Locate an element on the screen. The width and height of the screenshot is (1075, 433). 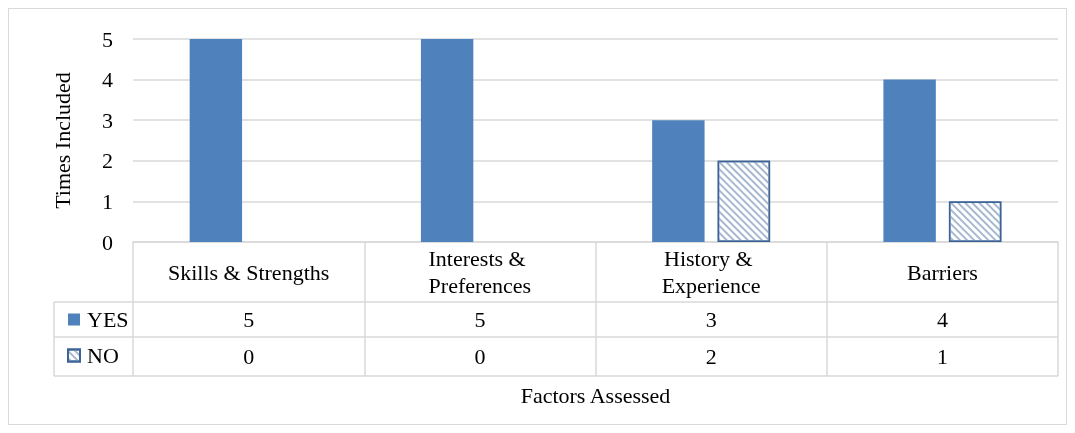
data-label: 2 is located at coordinates (711, 356).